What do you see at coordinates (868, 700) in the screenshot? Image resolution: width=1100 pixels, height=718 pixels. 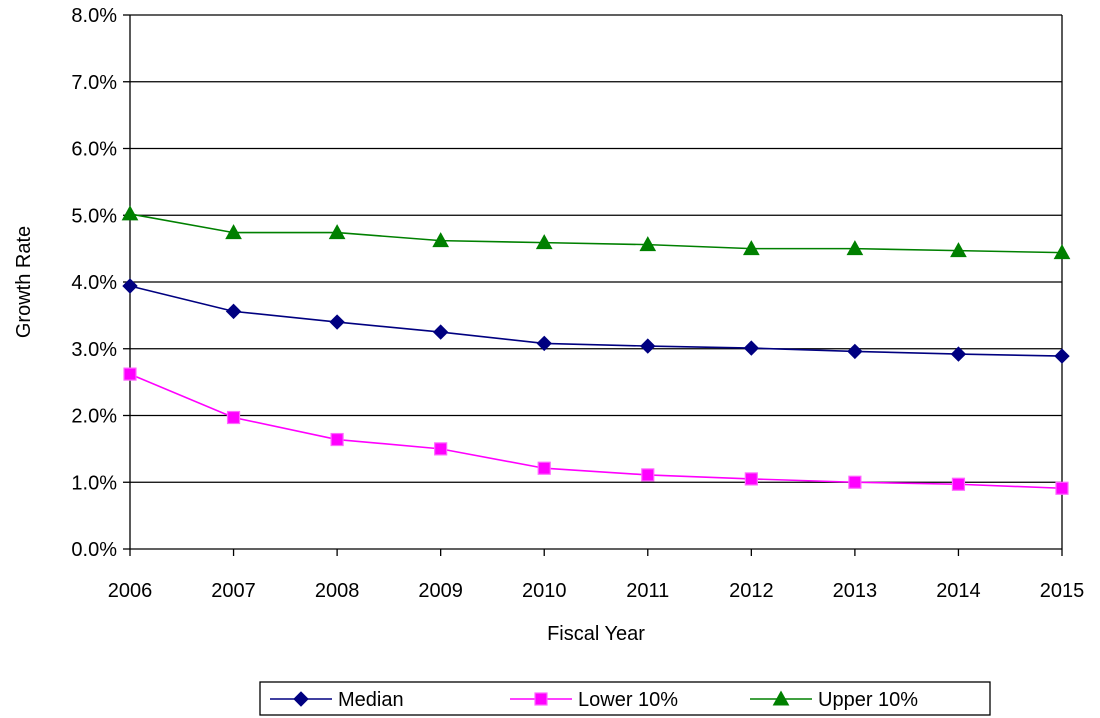 I see `legend-label: Upper 10%` at bounding box center [868, 700].